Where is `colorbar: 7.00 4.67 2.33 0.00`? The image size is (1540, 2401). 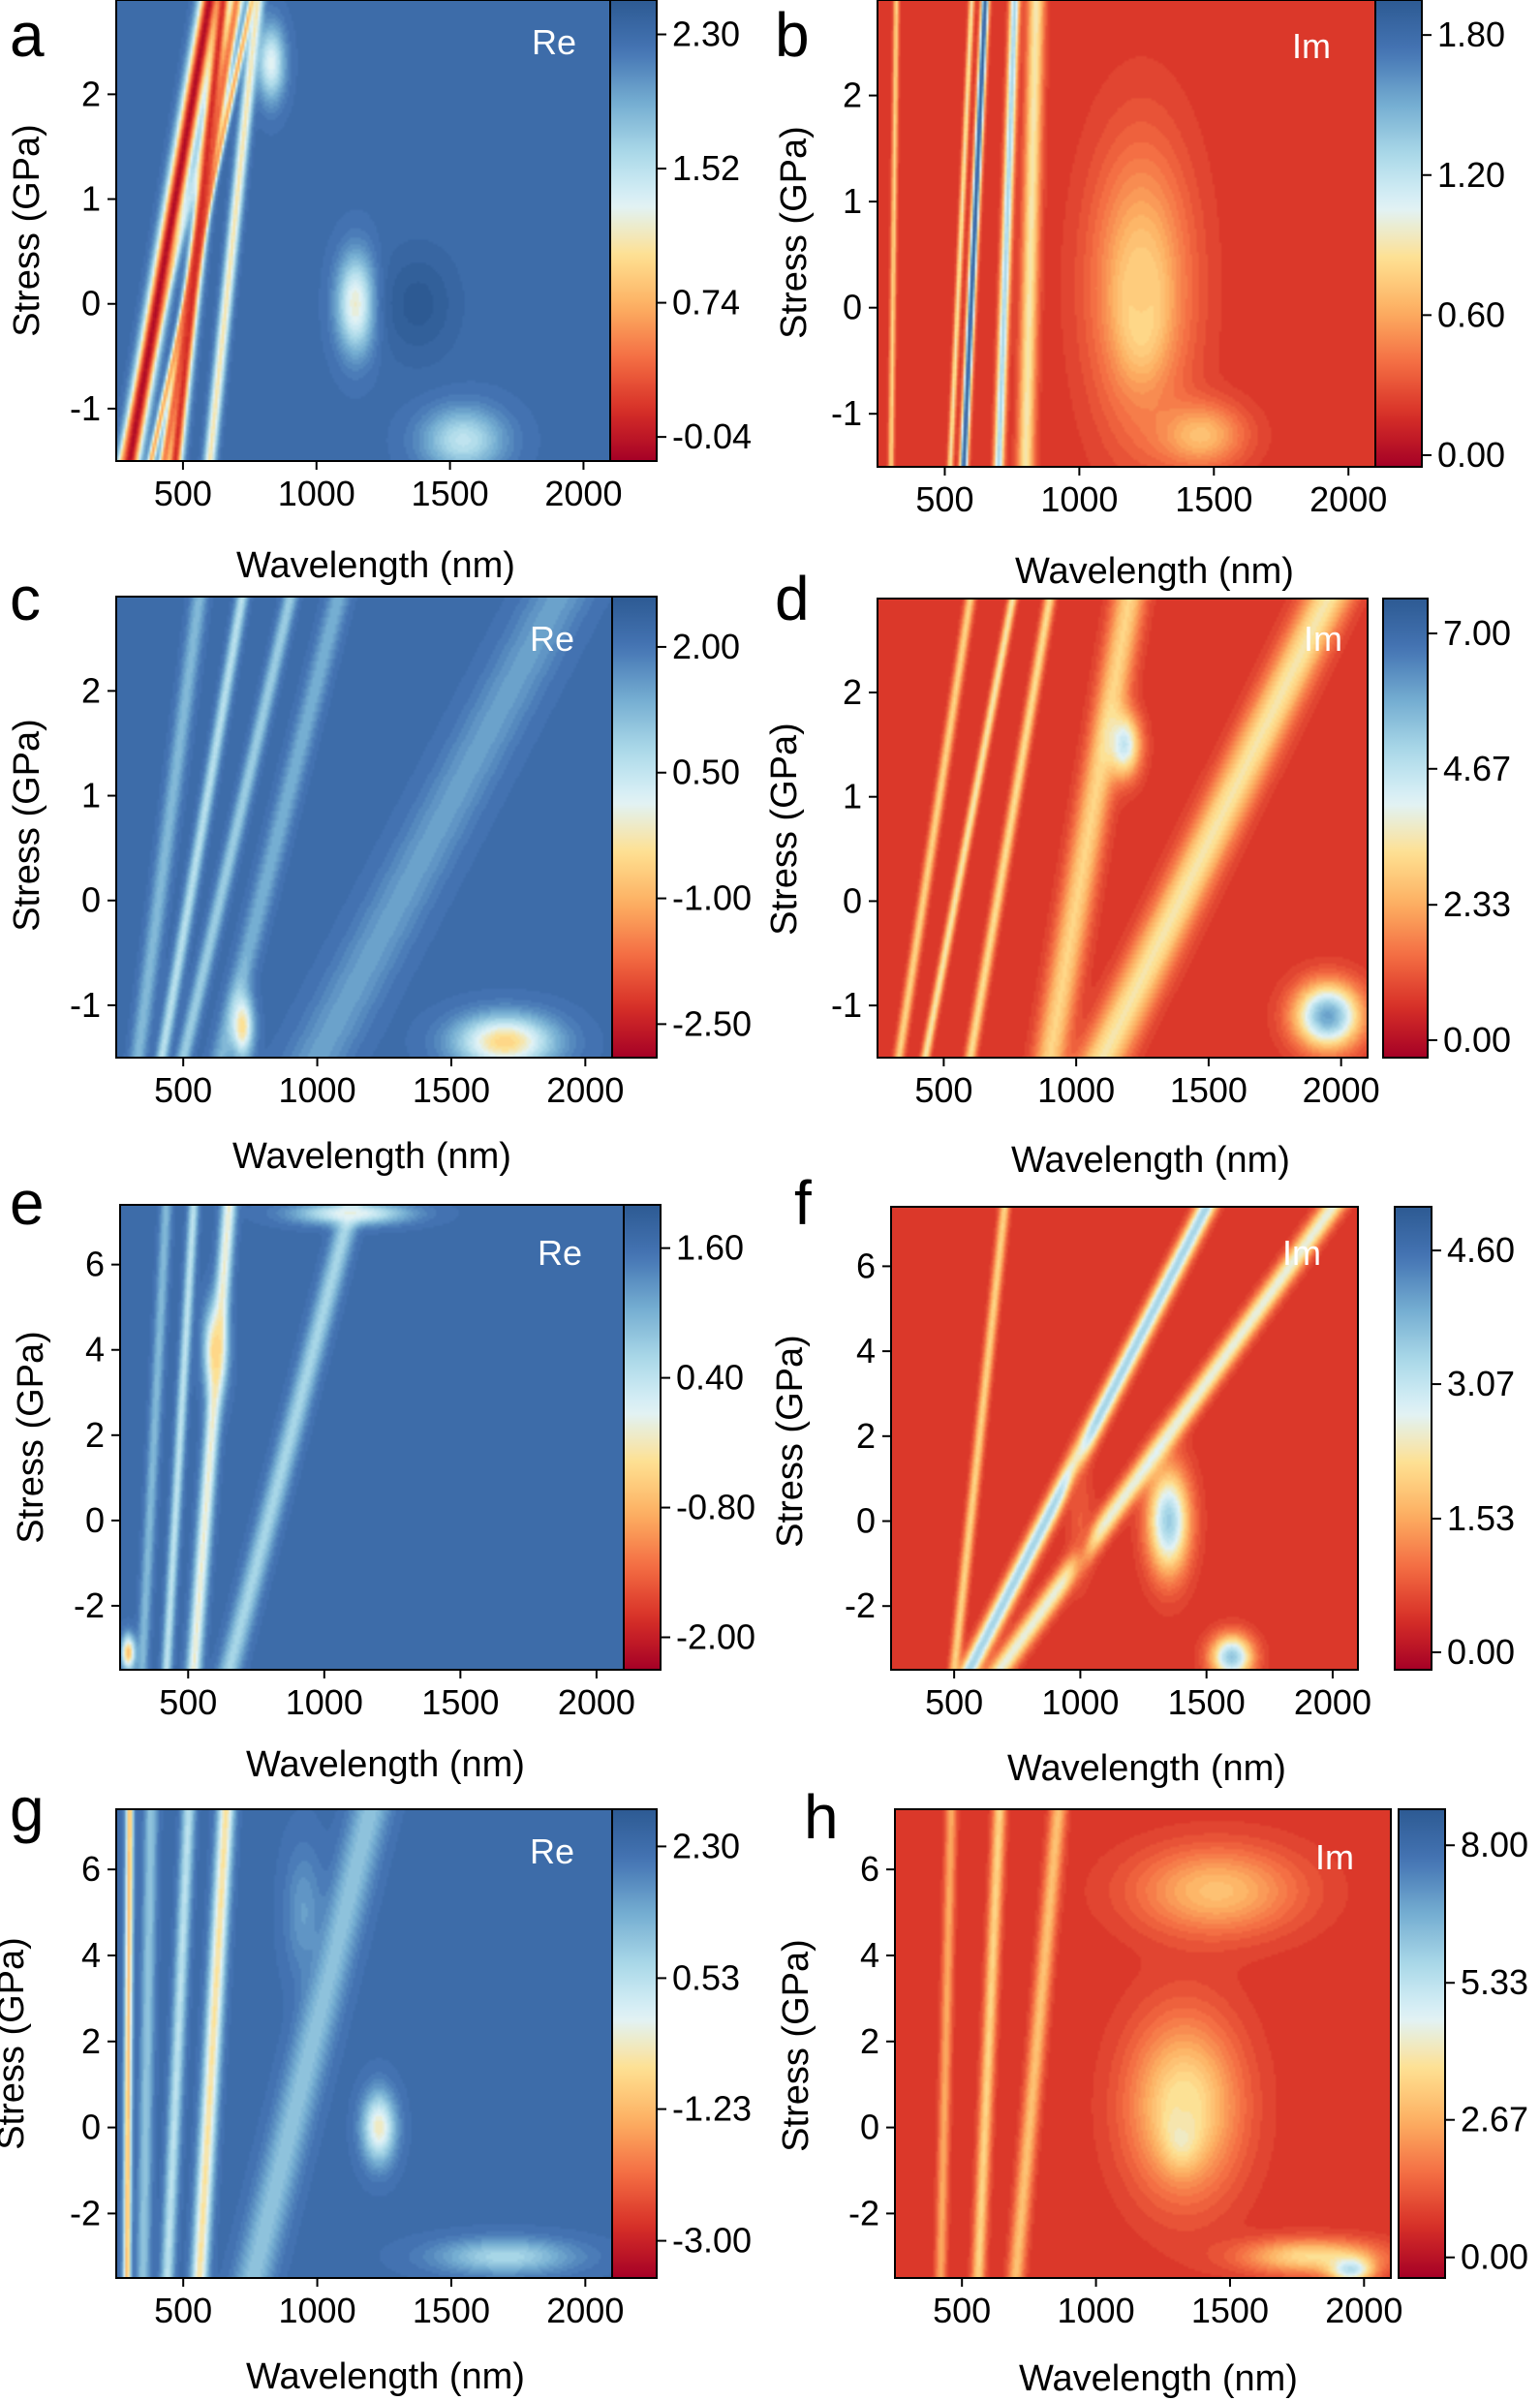 colorbar: 7.00 4.67 2.33 0.00 is located at coordinates (1446, 829).